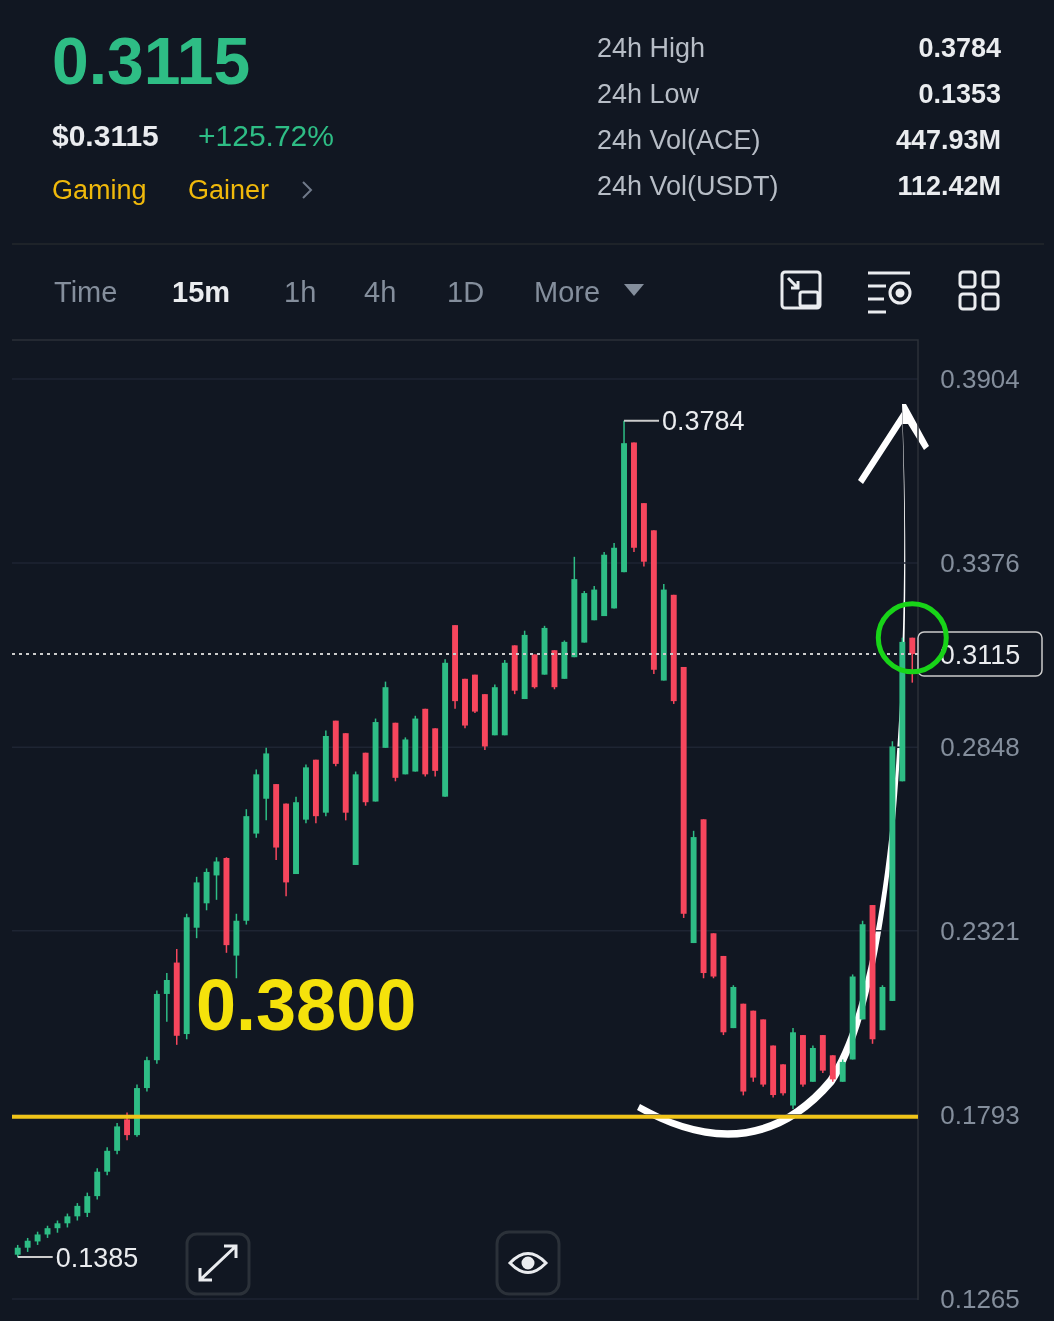  I want to click on chart-title: 0.3115, so click(151, 61).